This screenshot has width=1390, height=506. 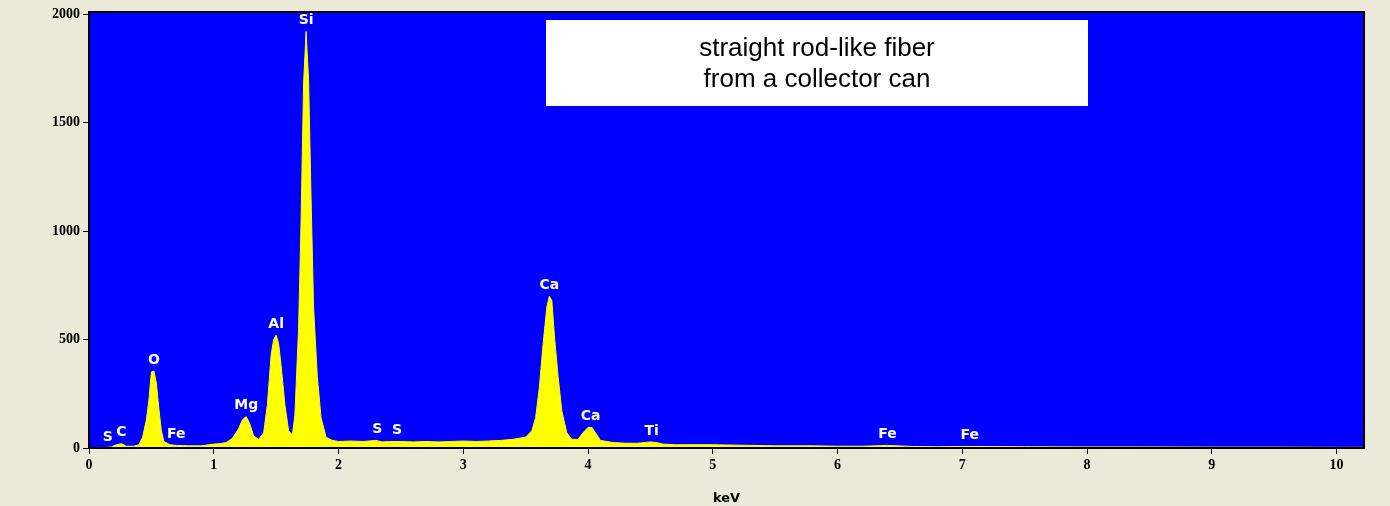 I want to click on x-tick-label: 8, so click(x=1087, y=465).